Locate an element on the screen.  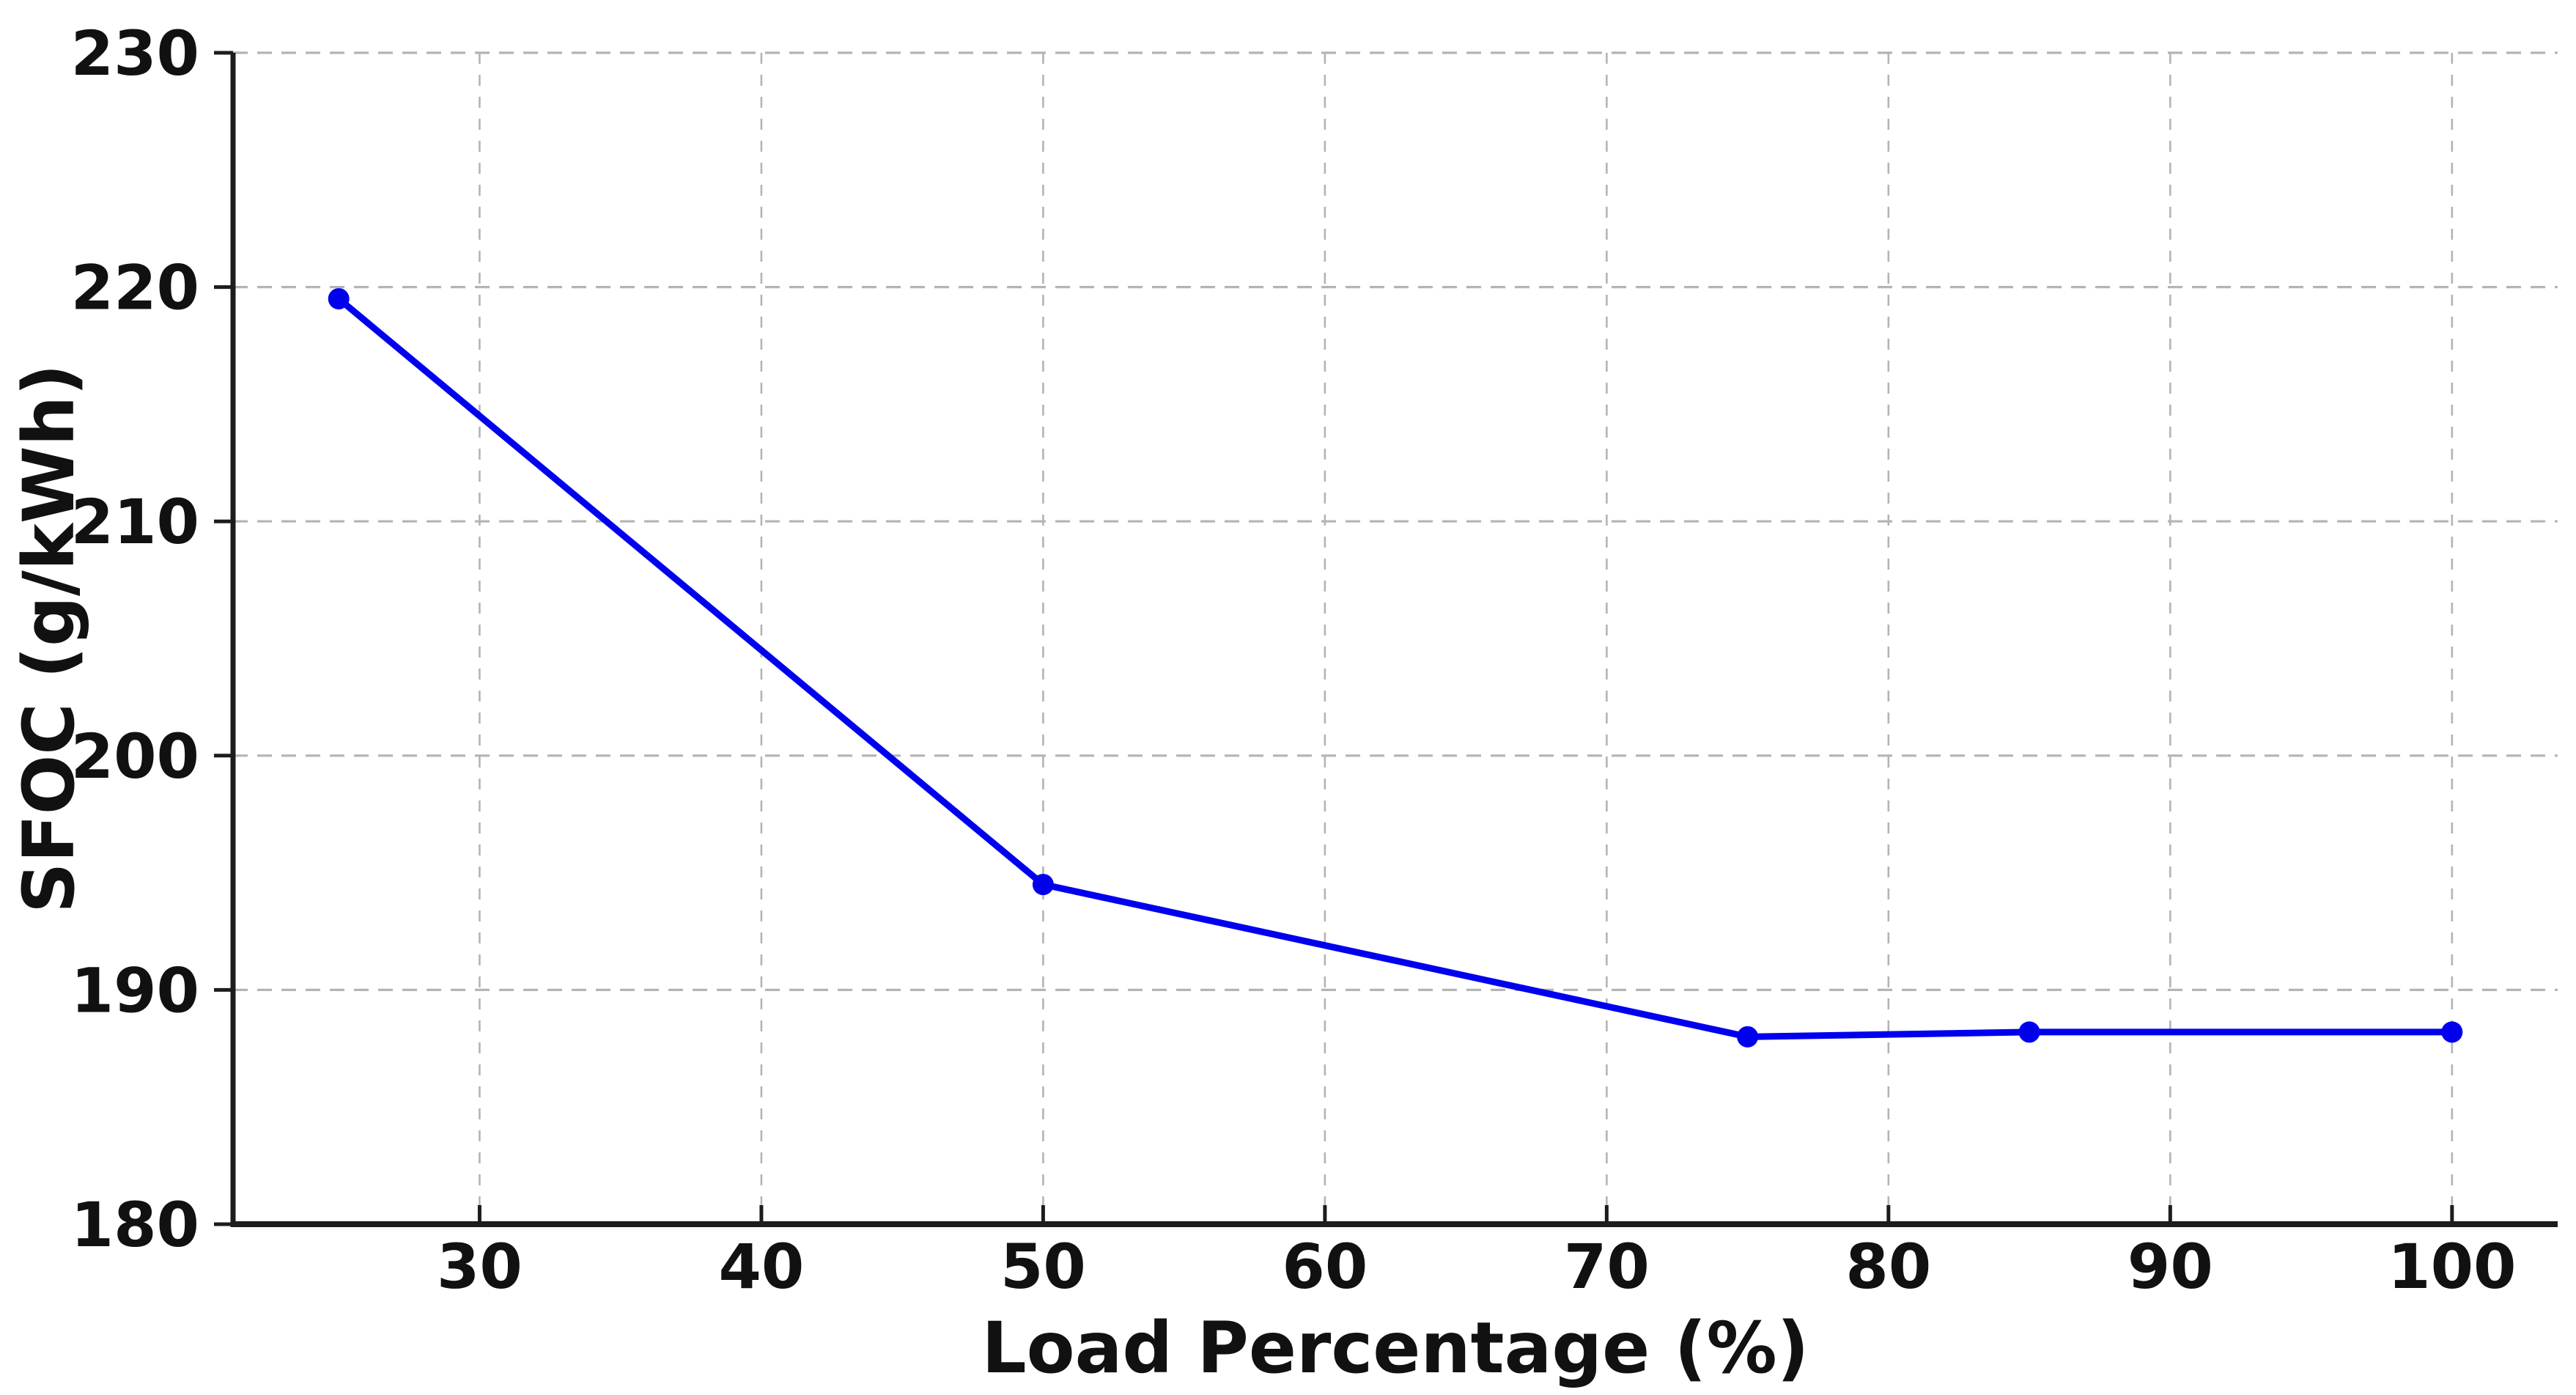
x-tick-label: 30 is located at coordinates (480, 1267).